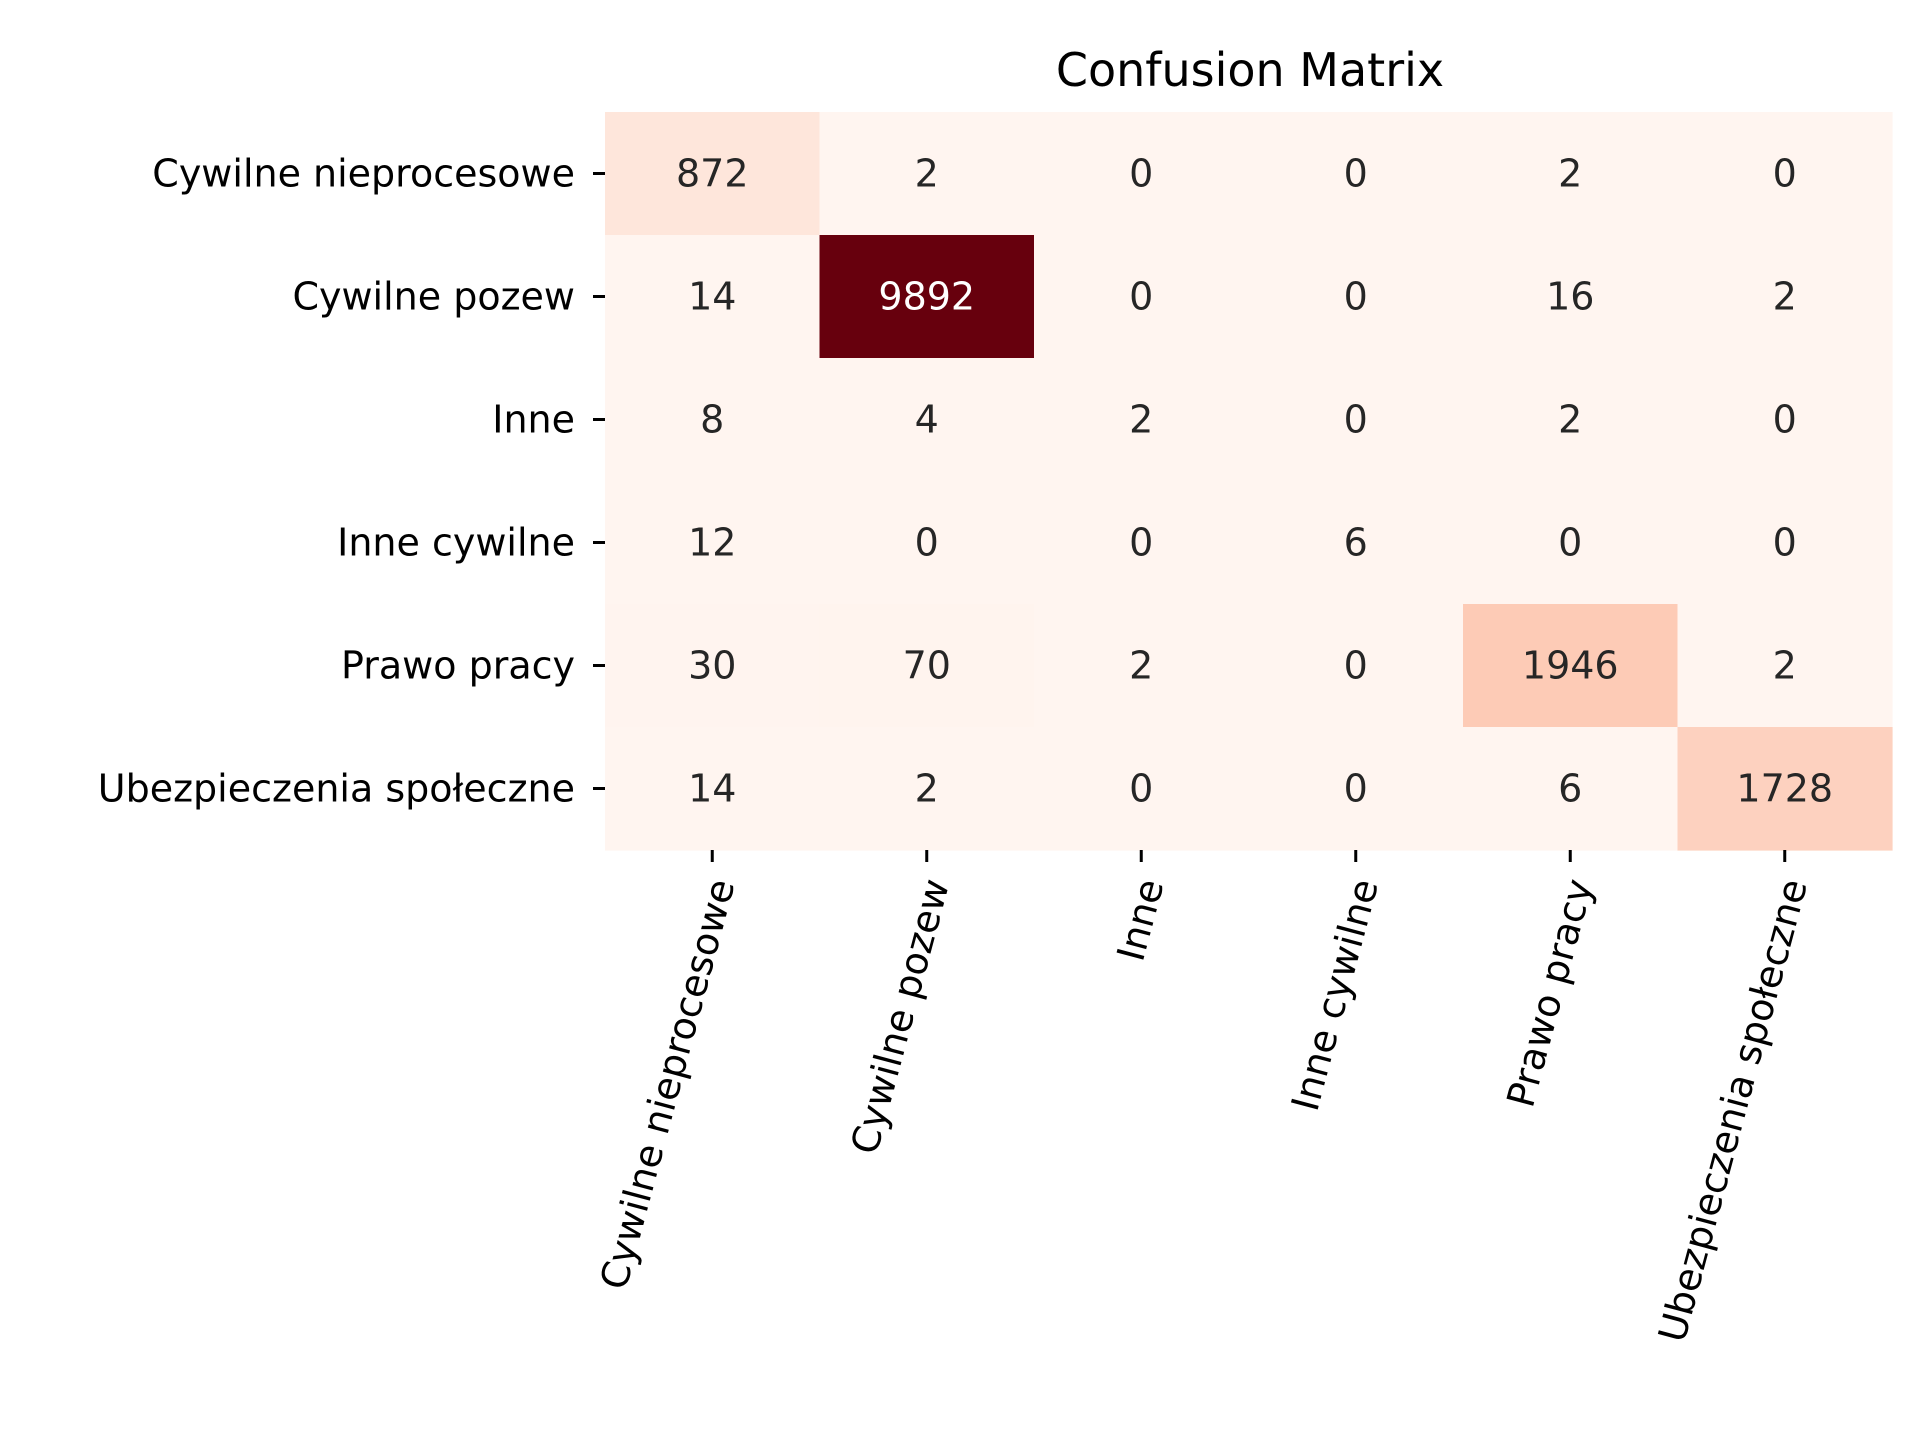  I want to click on y-tick-label-cywilne-nieprocesowe: Cywilne nieprocesowe, so click(363, 174).